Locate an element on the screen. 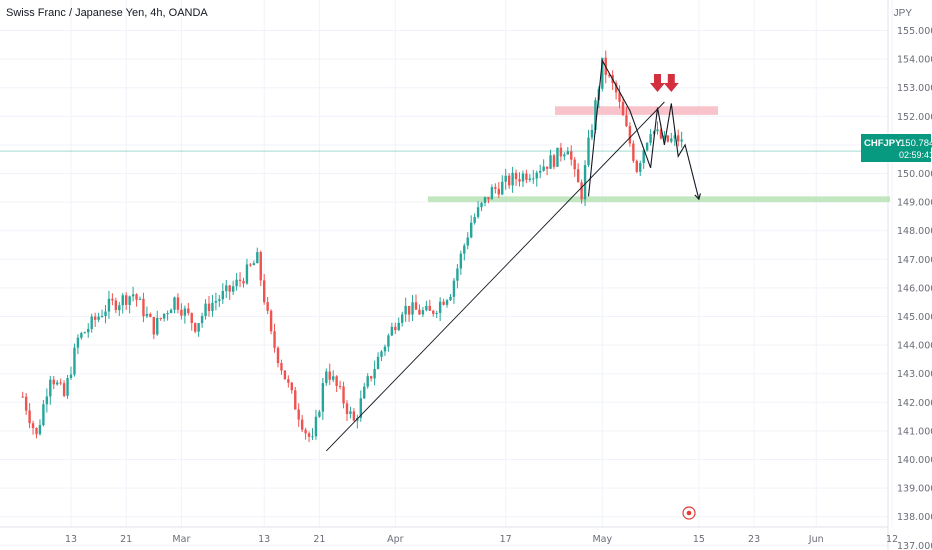 The image size is (932, 550). y-tick-label: 148.000 is located at coordinates (914, 231).